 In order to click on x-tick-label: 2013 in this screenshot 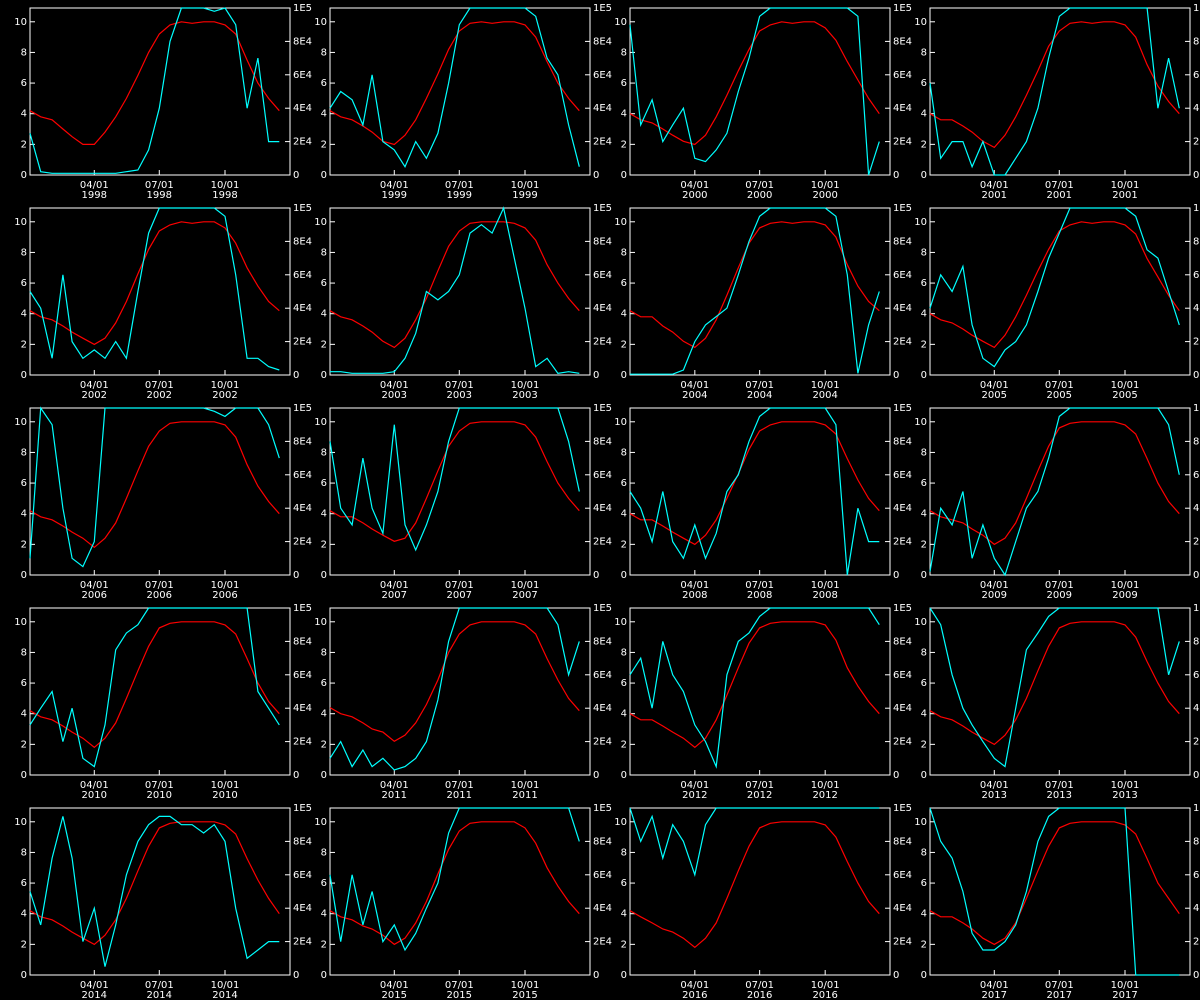, I will do `click(1059, 795)`.